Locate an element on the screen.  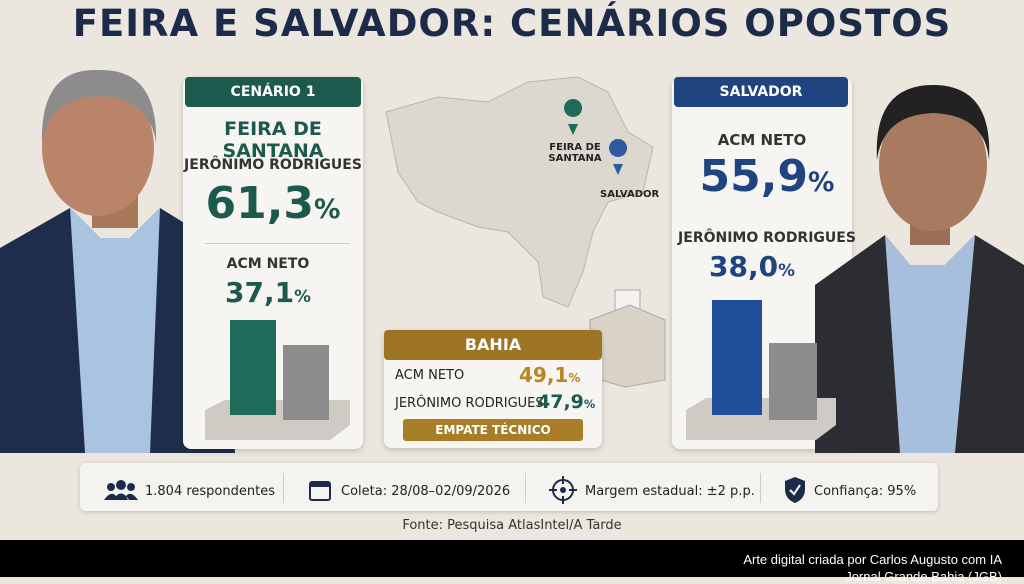
title: FEIRA E SALVADOR: CENÁRIOS OPOSTOS is located at coordinates (512, 23).